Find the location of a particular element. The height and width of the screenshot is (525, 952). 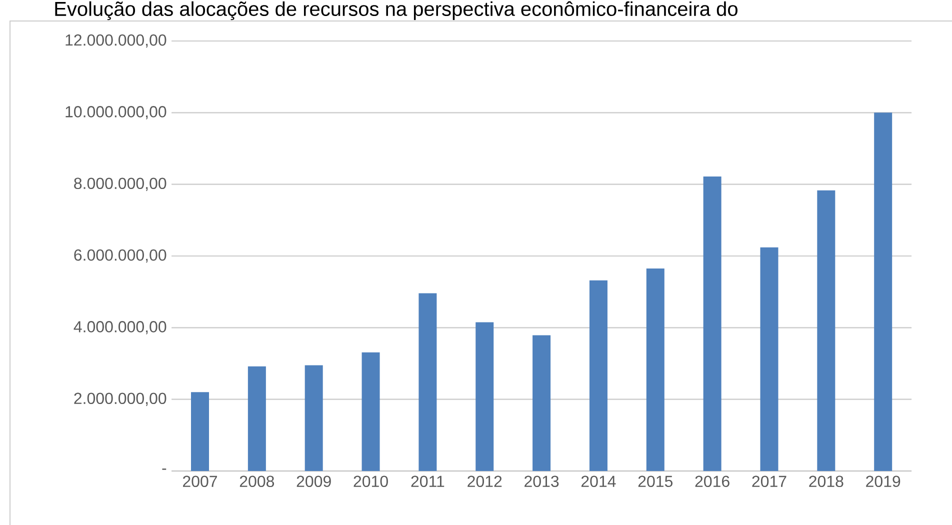

x-tick-label: 2013 is located at coordinates (541, 482).